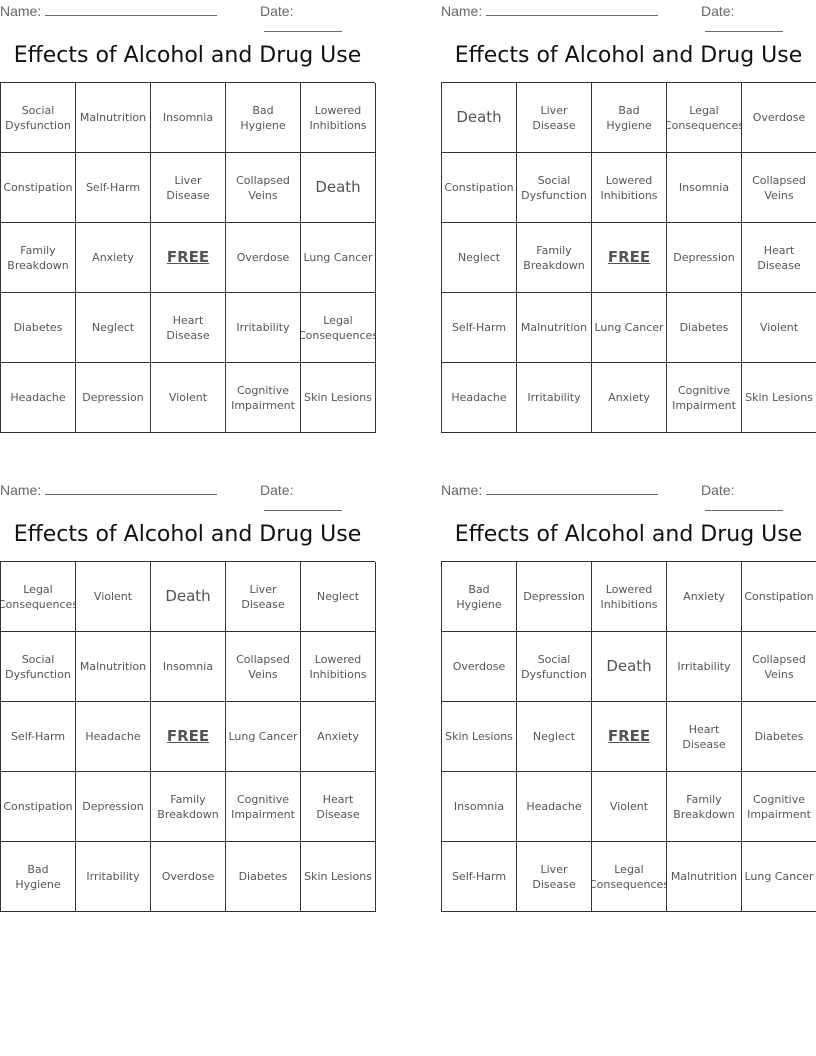 The height and width of the screenshot is (1056, 816). I want to click on bingo-cell: Liver Disease, so click(554, 118).